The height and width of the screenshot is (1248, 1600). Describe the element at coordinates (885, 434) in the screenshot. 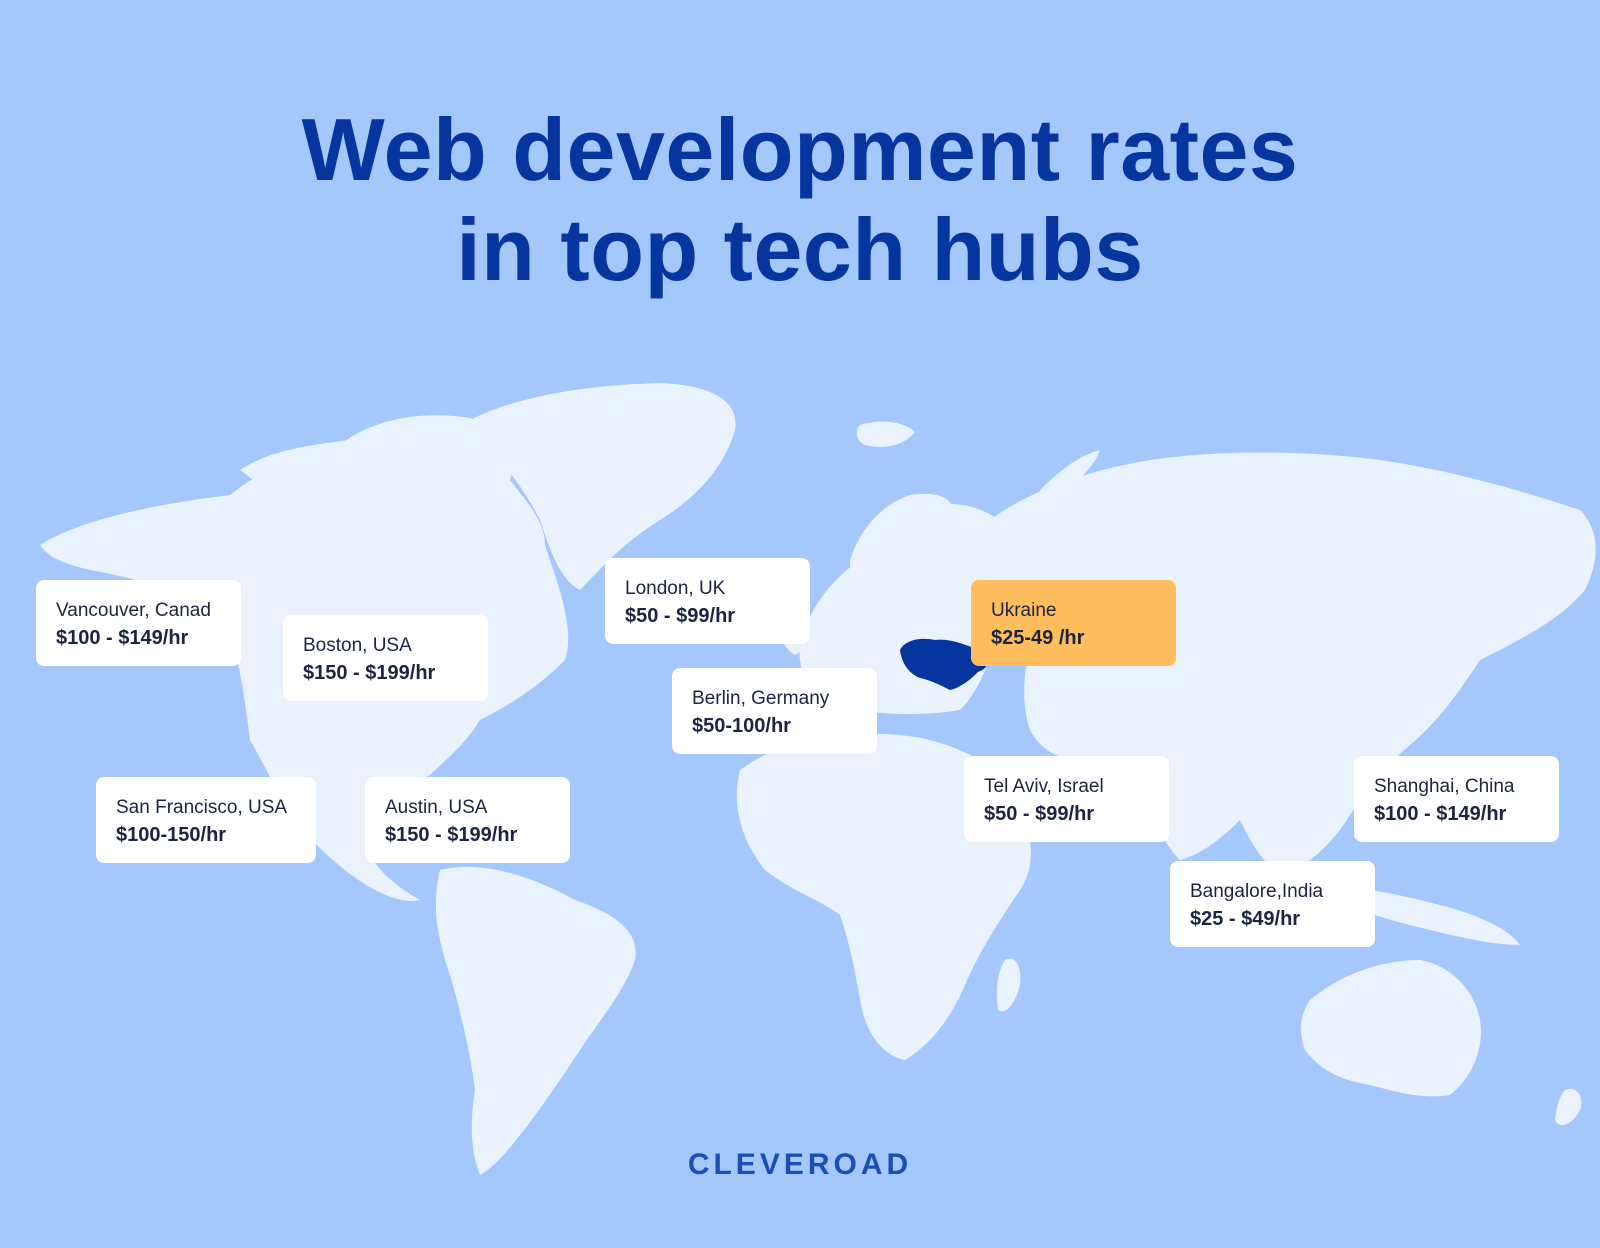

I see `svalbard` at that location.